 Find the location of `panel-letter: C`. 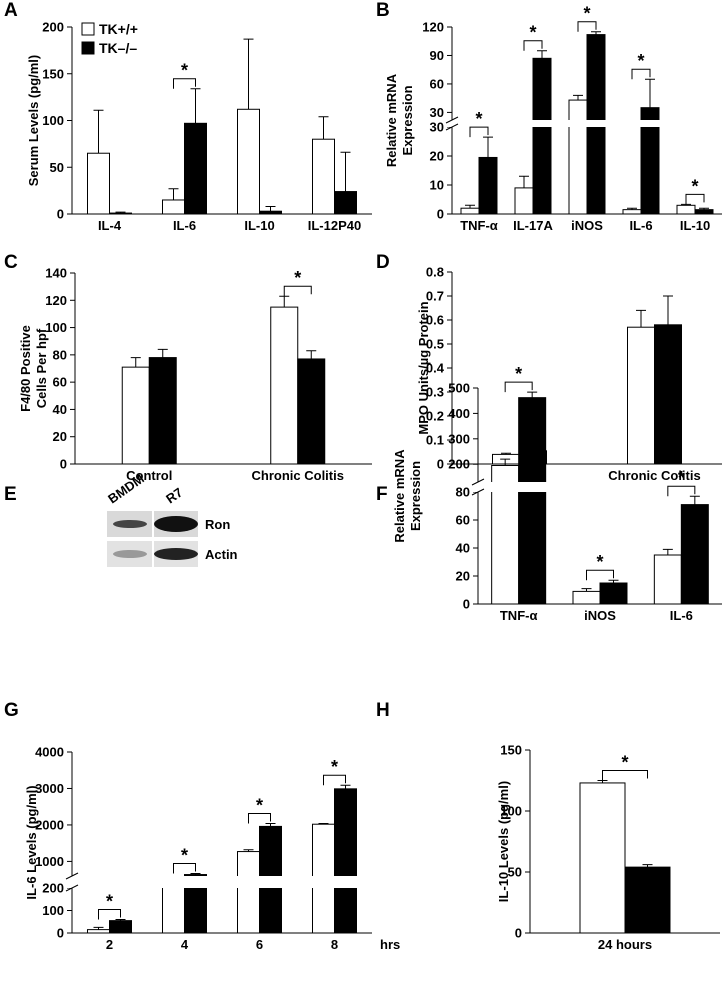

panel-letter: C is located at coordinates (11, 262).